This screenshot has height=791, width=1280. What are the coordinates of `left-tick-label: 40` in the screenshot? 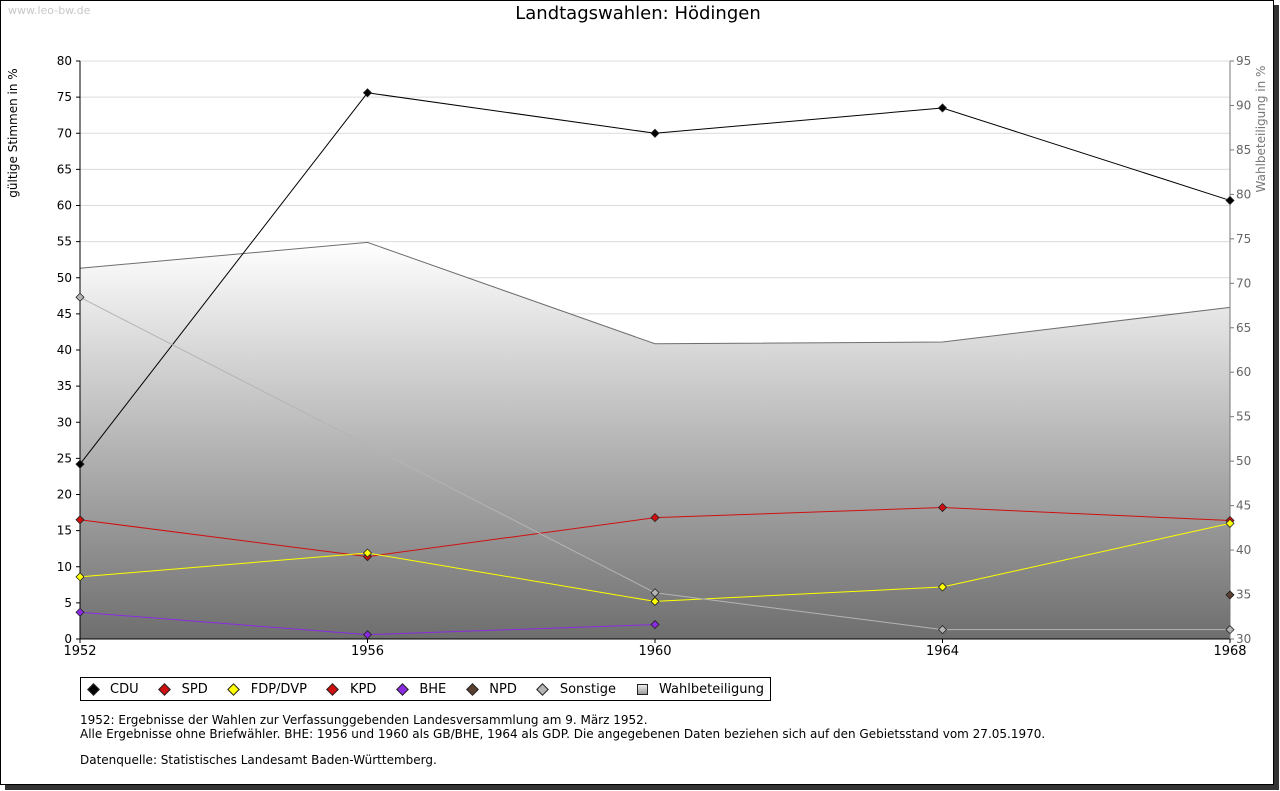 It's located at (64, 350).